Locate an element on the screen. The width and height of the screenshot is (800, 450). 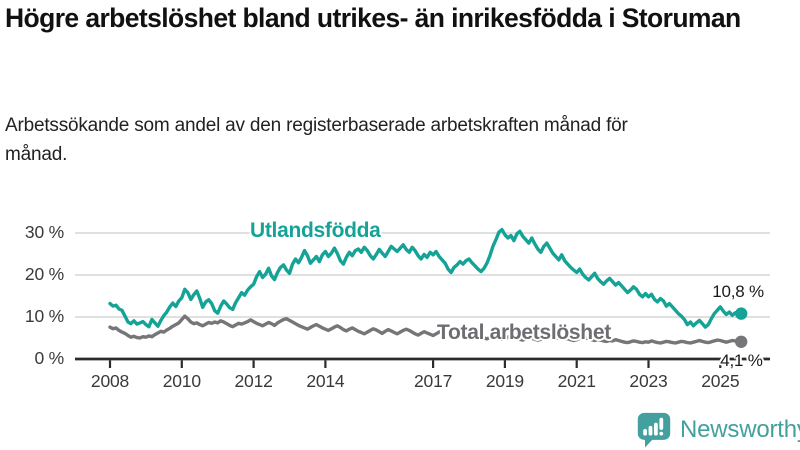
exclamation-dot is located at coordinates (661, 433).